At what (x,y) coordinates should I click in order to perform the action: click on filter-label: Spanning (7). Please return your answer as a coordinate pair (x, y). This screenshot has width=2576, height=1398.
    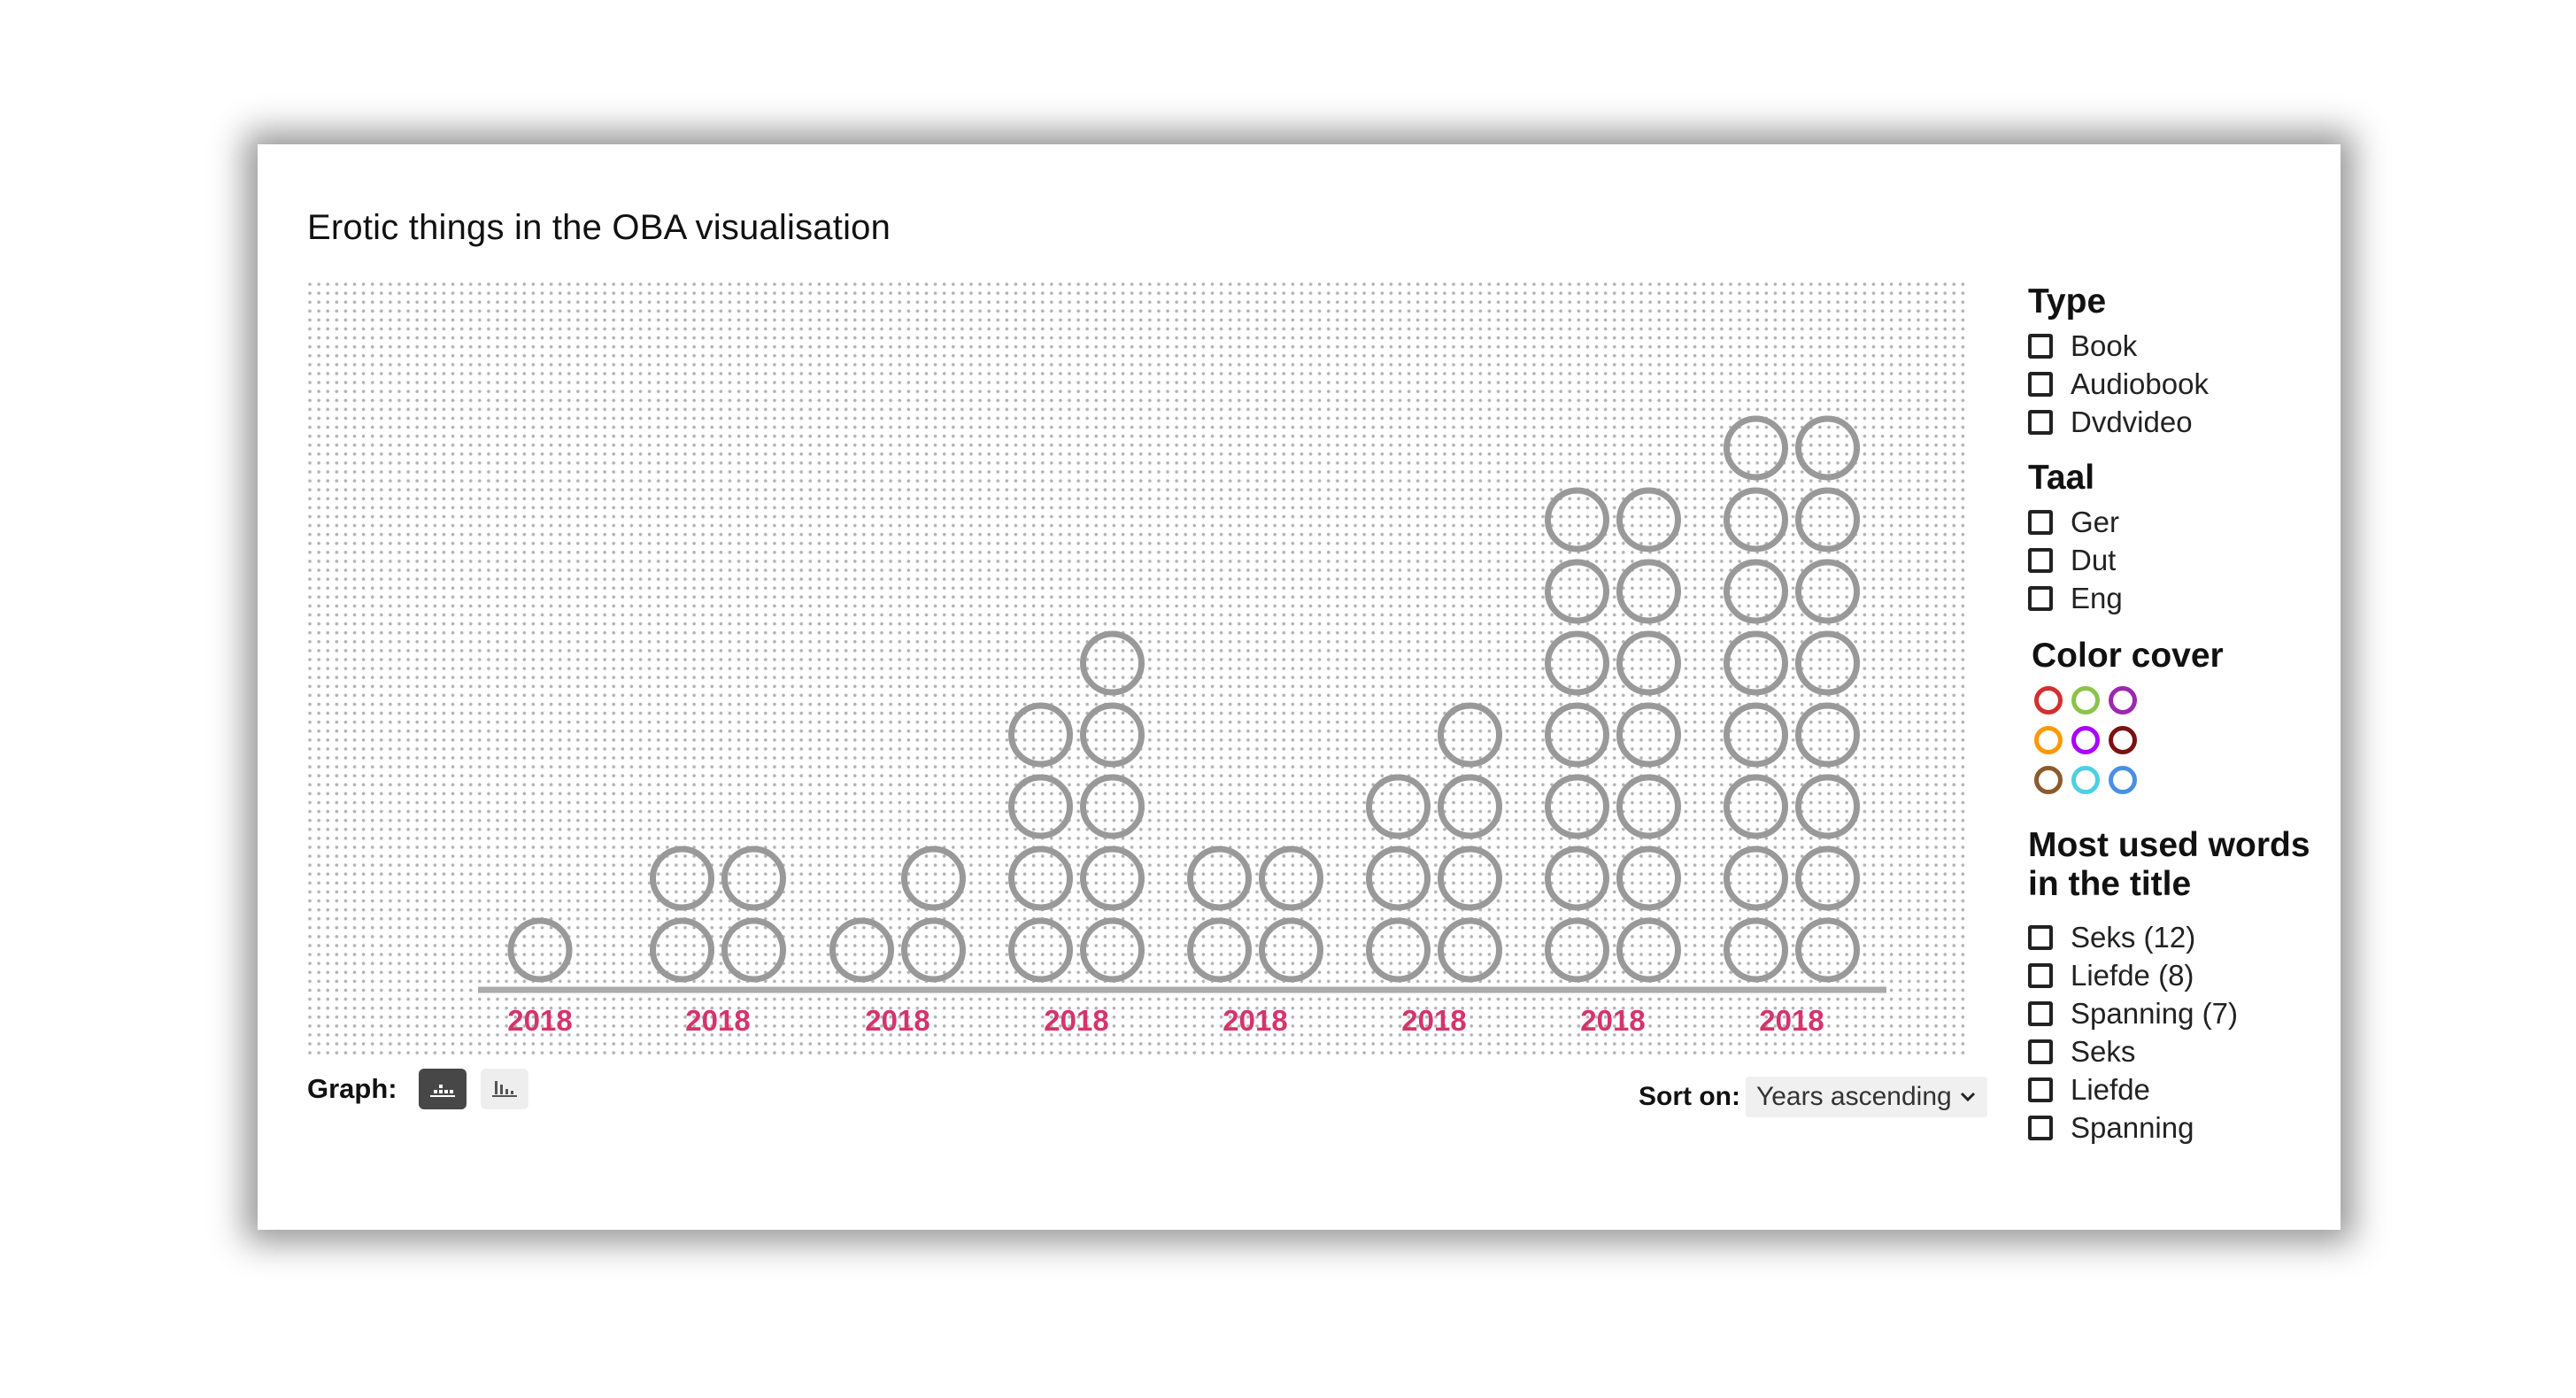
    Looking at the image, I should click on (2154, 1013).